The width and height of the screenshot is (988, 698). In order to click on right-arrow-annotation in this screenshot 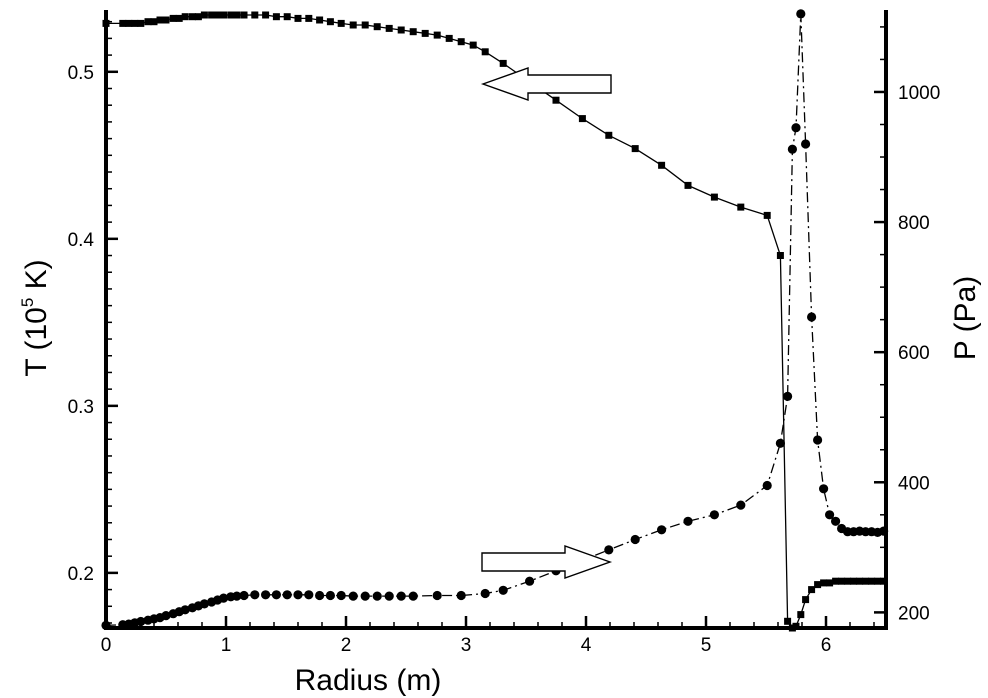, I will do `click(547, 562)`.